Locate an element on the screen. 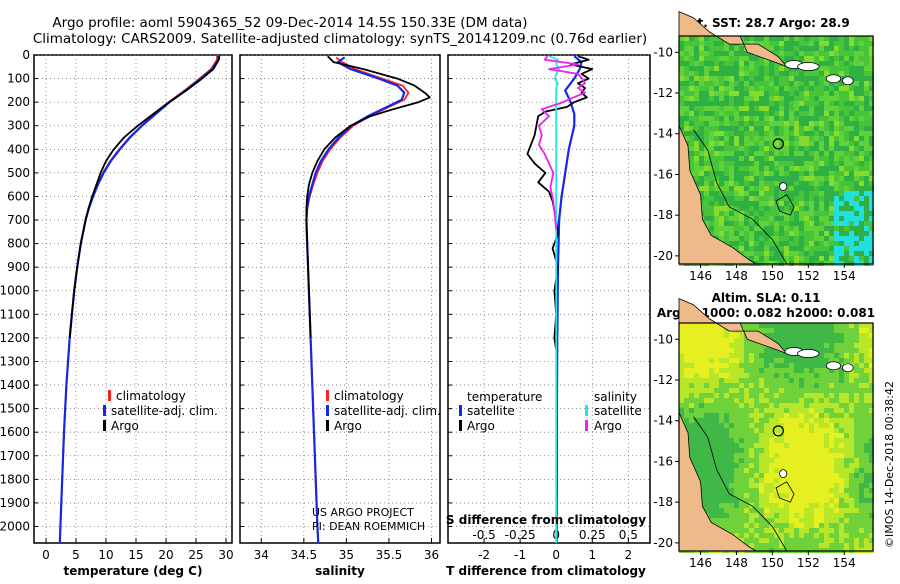 The image size is (900, 584). x-tick-label: 0 is located at coordinates (46, 555).